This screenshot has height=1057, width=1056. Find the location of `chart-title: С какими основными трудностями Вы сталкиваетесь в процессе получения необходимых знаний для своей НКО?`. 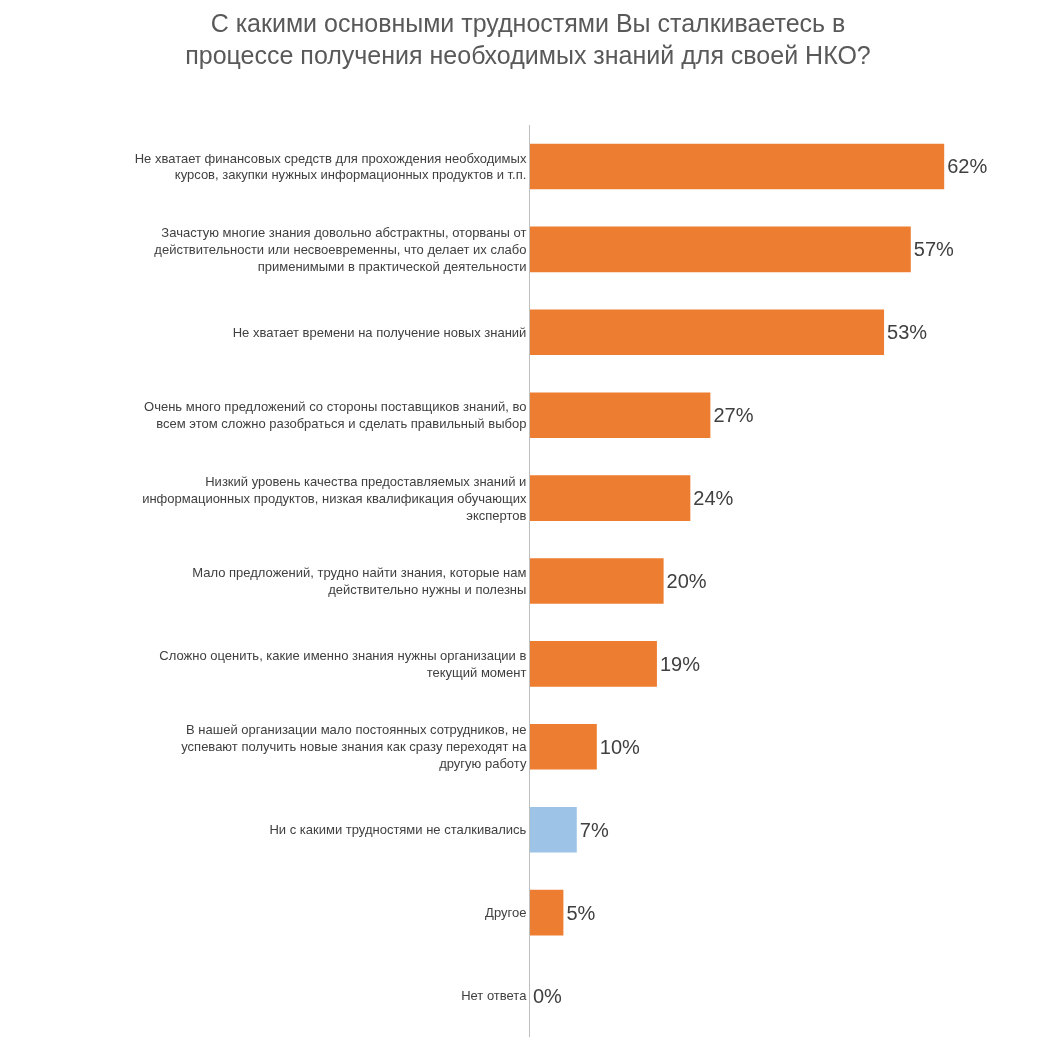

chart-title: С какими основными трудностями Вы сталкиваетесь в процессе получения необходимых знаний для своей НКО? is located at coordinates (528, 39).